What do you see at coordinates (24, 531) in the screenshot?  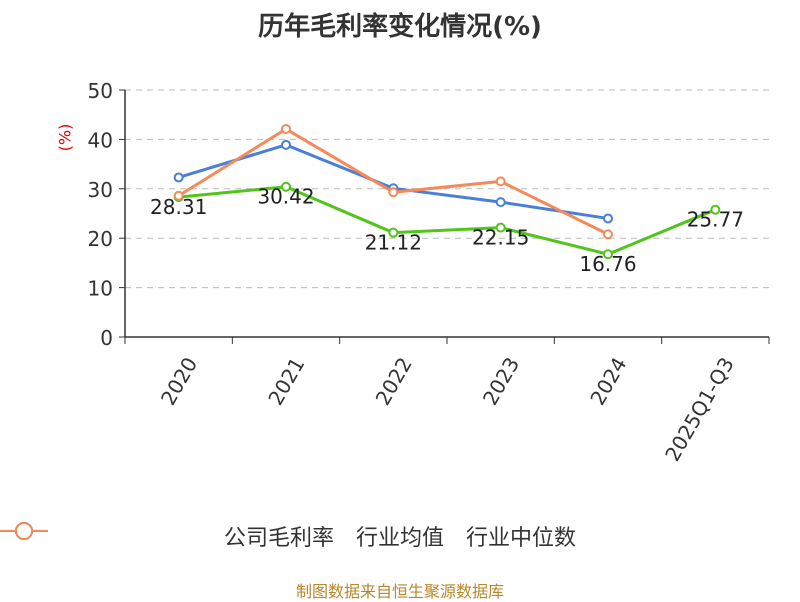 I see `legend-marker-industry-median` at bounding box center [24, 531].